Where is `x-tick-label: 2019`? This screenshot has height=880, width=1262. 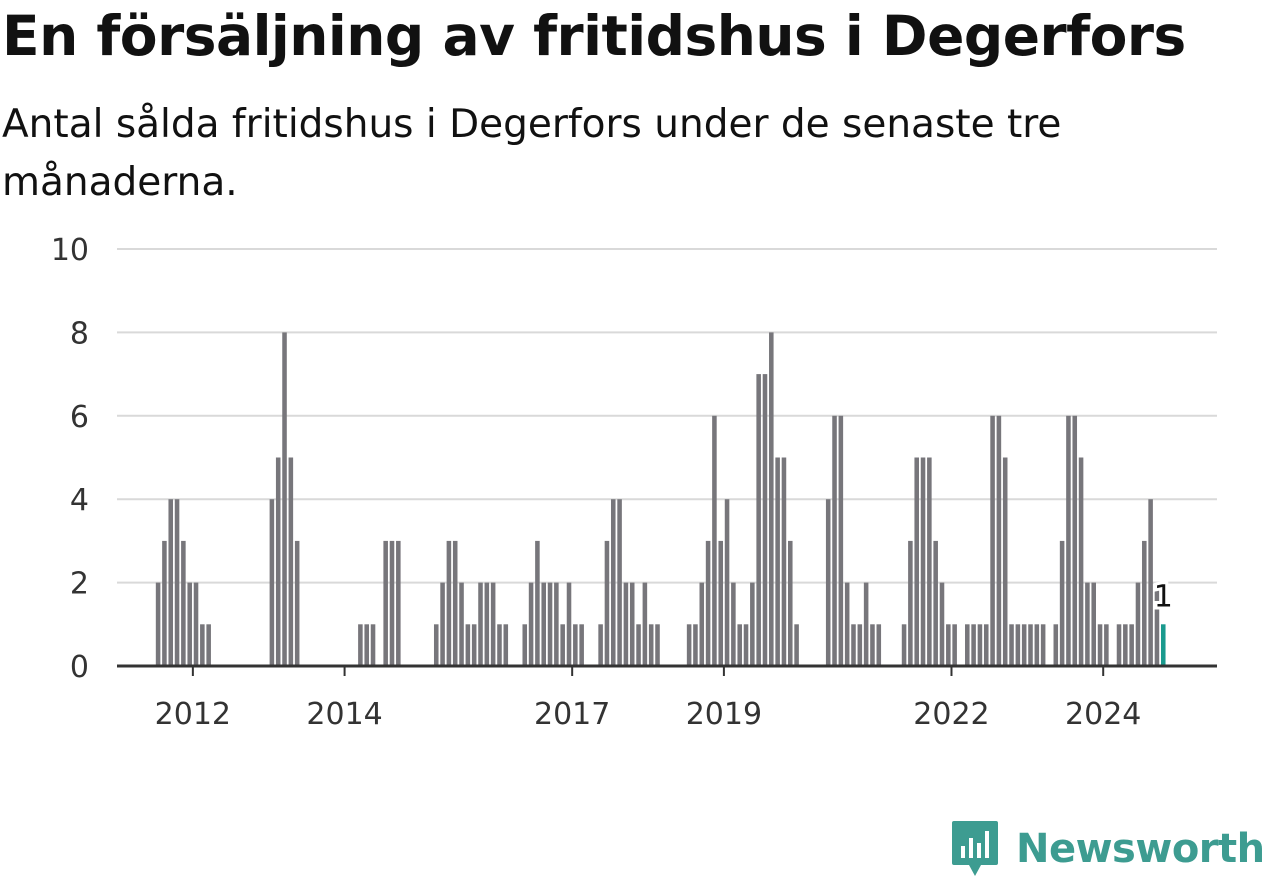
x-tick-label: 2019 is located at coordinates (724, 714).